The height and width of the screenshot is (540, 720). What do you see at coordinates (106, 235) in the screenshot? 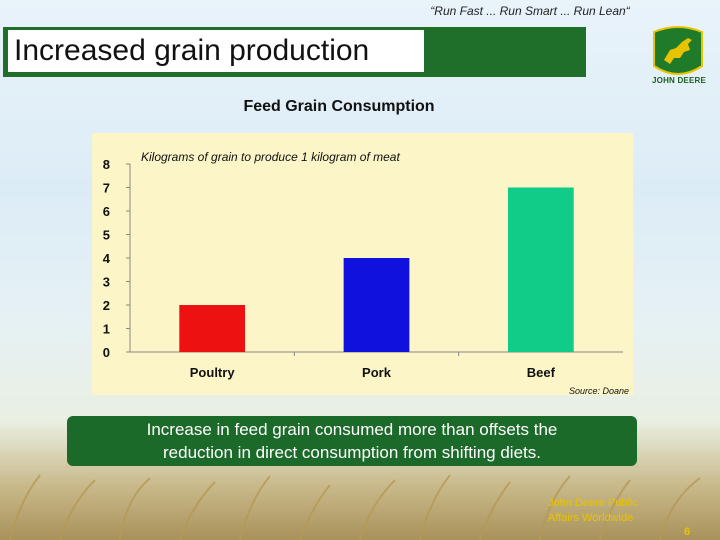
I see `y-tick-label: 5` at bounding box center [106, 235].